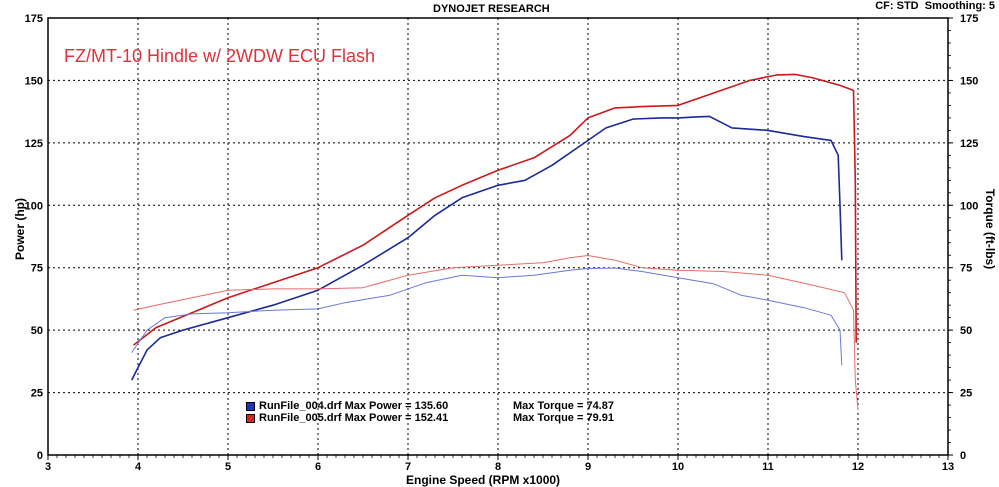 The height and width of the screenshot is (487, 999). What do you see at coordinates (34, 206) in the screenshot?
I see `y-tick-label-left: 100` at bounding box center [34, 206].